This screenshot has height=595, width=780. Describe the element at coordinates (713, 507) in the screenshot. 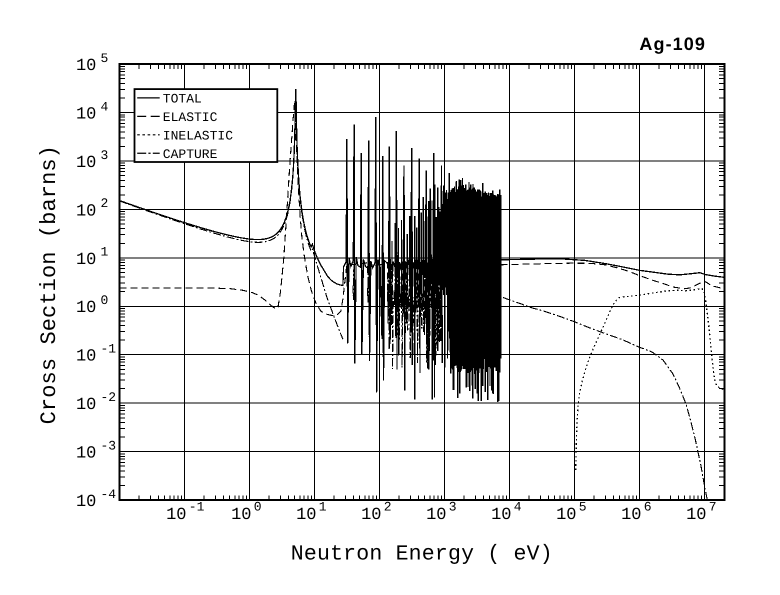

I see `svg-text: 7` at that location.